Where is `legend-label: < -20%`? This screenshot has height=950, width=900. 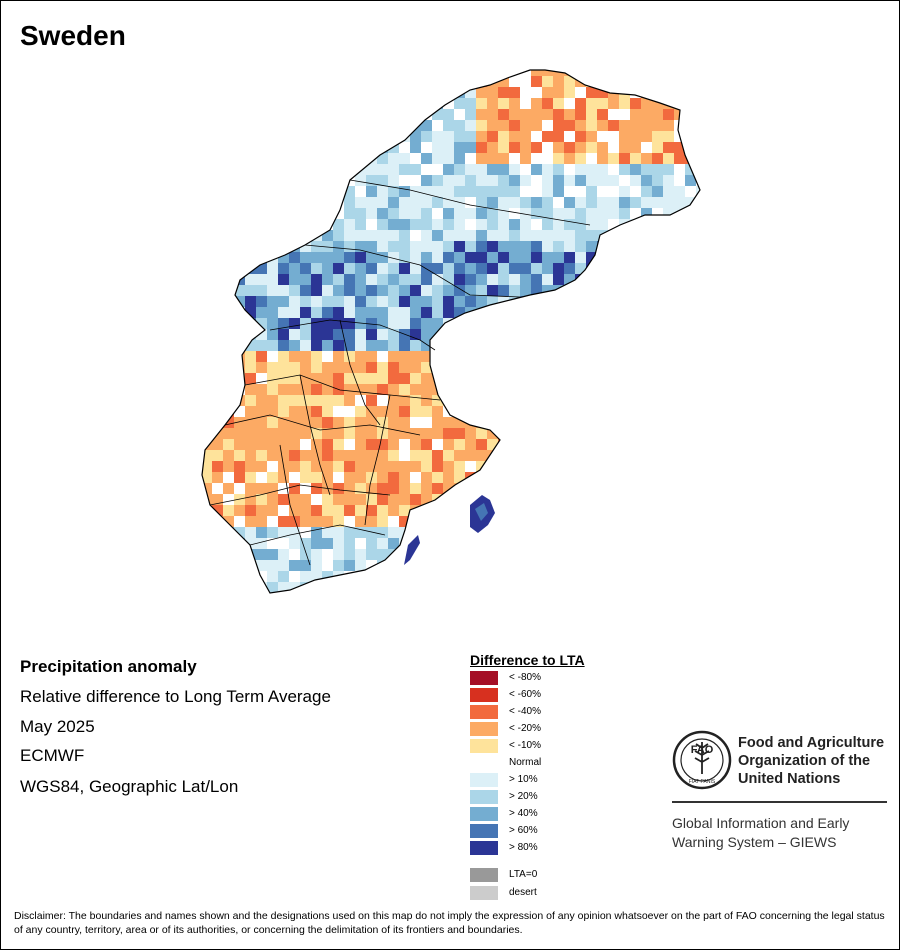
legend-label: < -20% is located at coordinates (525, 728).